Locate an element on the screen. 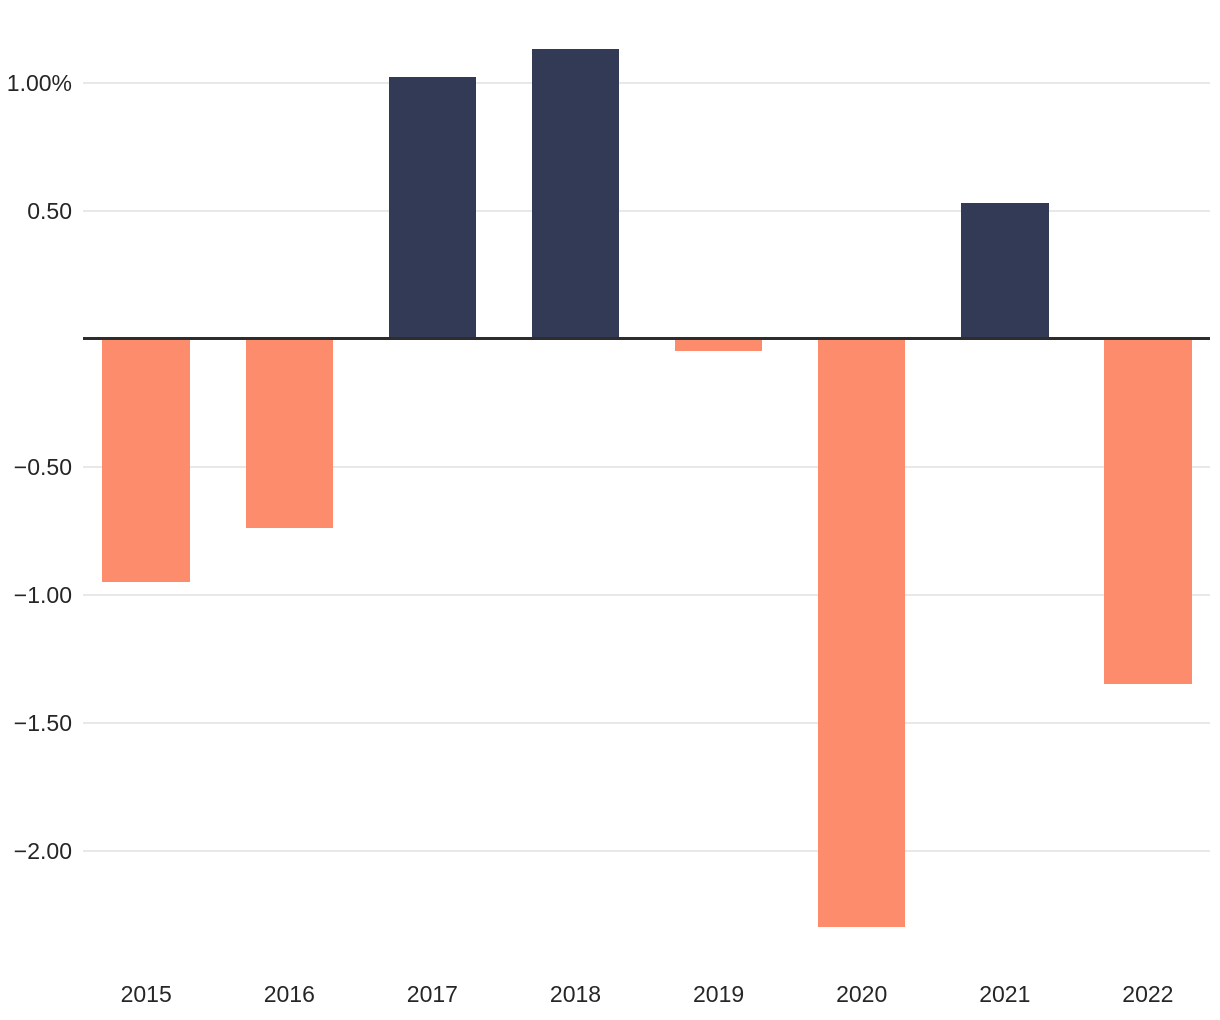 Image resolution: width=1220 pixels, height=1020 pixels. gridline-0.5 is located at coordinates (646, 210).